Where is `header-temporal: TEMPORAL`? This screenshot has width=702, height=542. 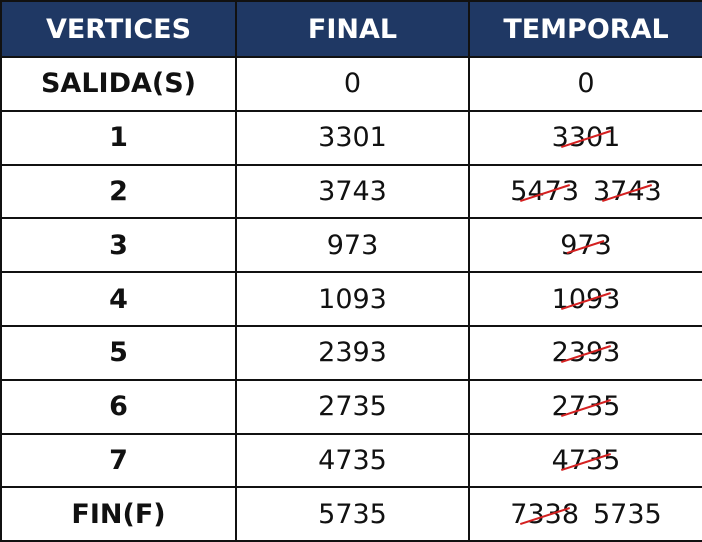
header-temporal: TEMPORAL is located at coordinates (585, 29).